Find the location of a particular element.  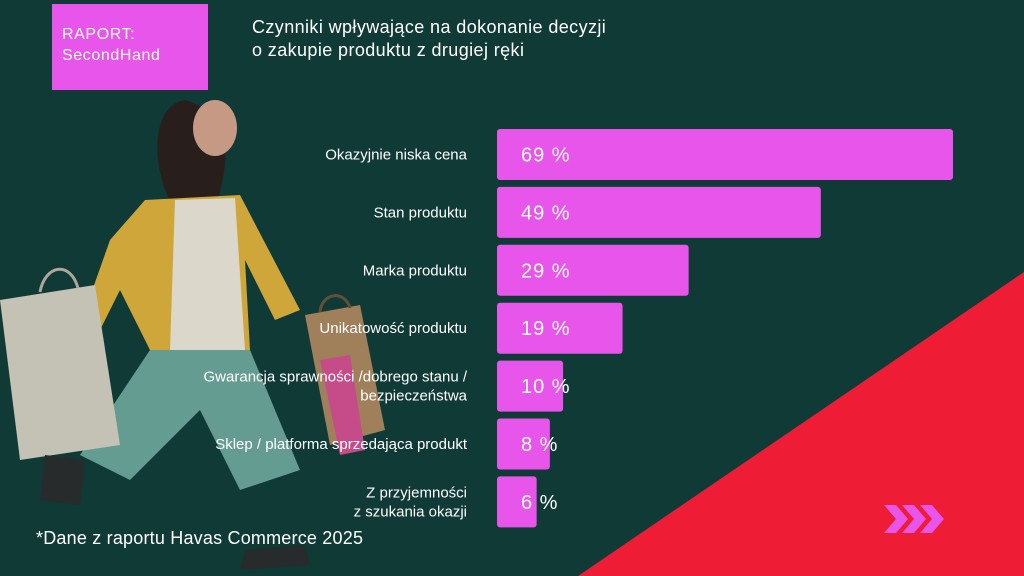

category-label: Unikatowość produktu is located at coordinates (393, 328).